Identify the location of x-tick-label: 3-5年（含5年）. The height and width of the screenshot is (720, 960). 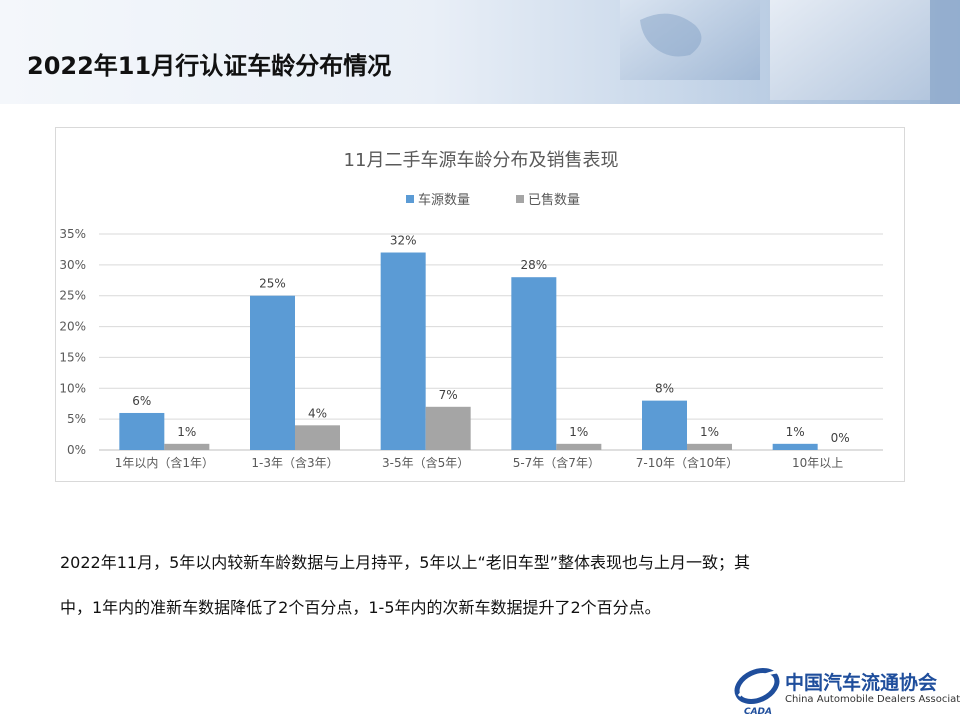
(425, 462).